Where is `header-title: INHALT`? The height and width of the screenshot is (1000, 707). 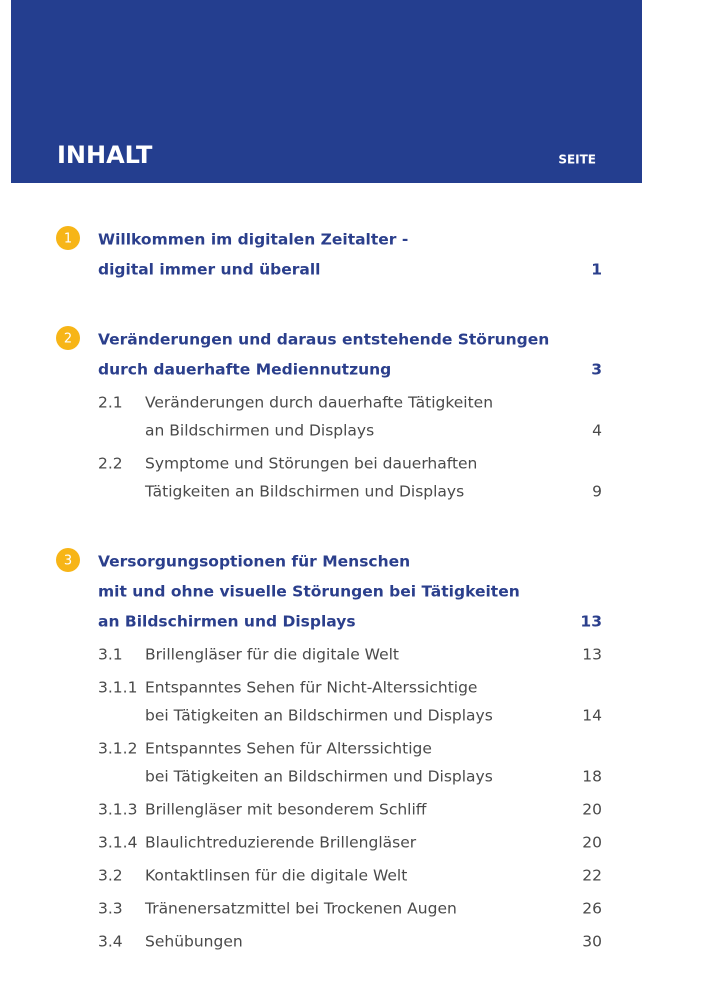 header-title: INHALT is located at coordinates (105, 155).